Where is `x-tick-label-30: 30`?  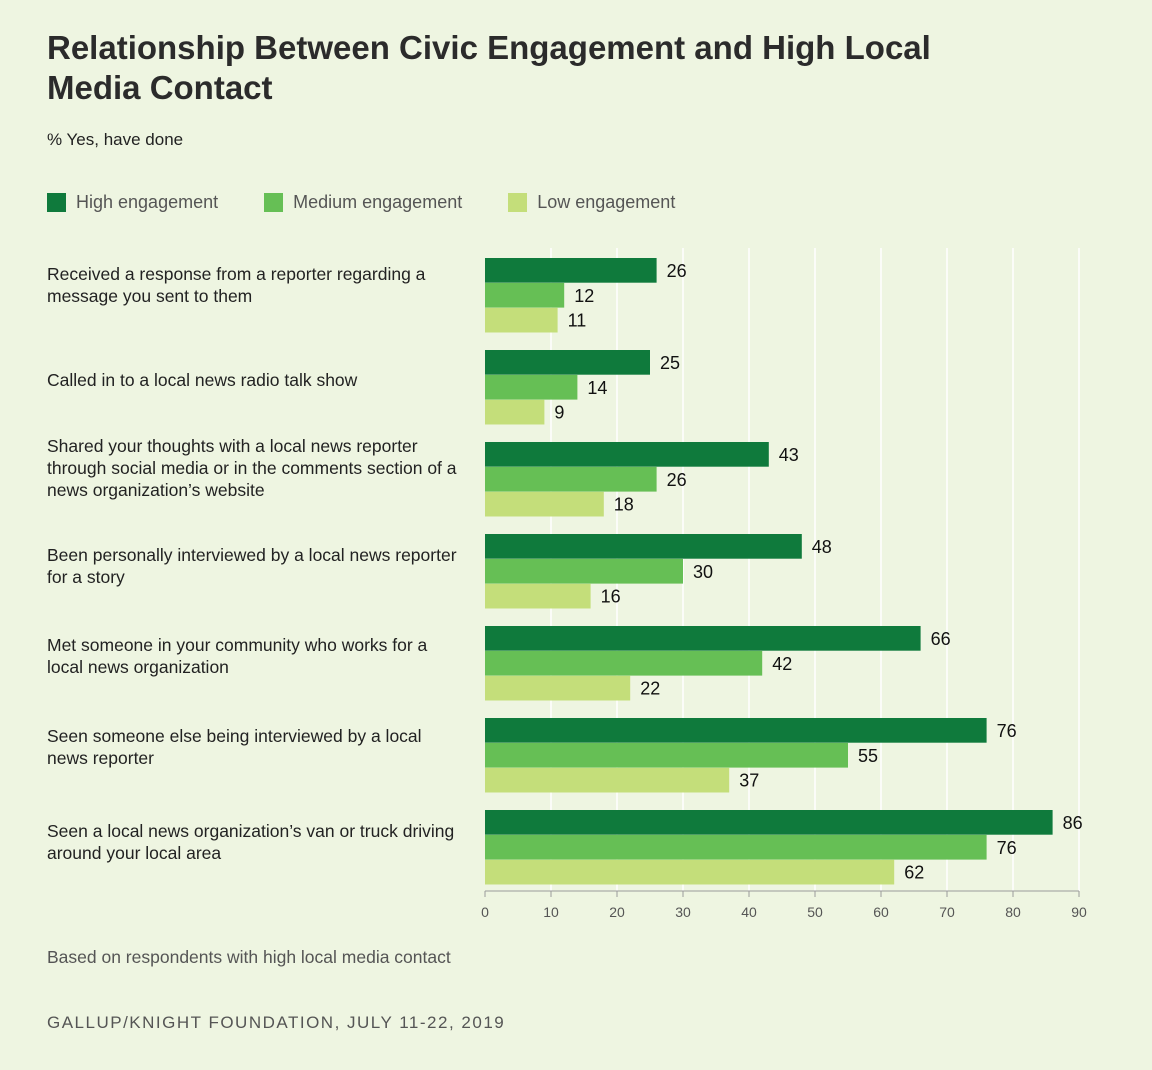
x-tick-label-30: 30 is located at coordinates (683, 912).